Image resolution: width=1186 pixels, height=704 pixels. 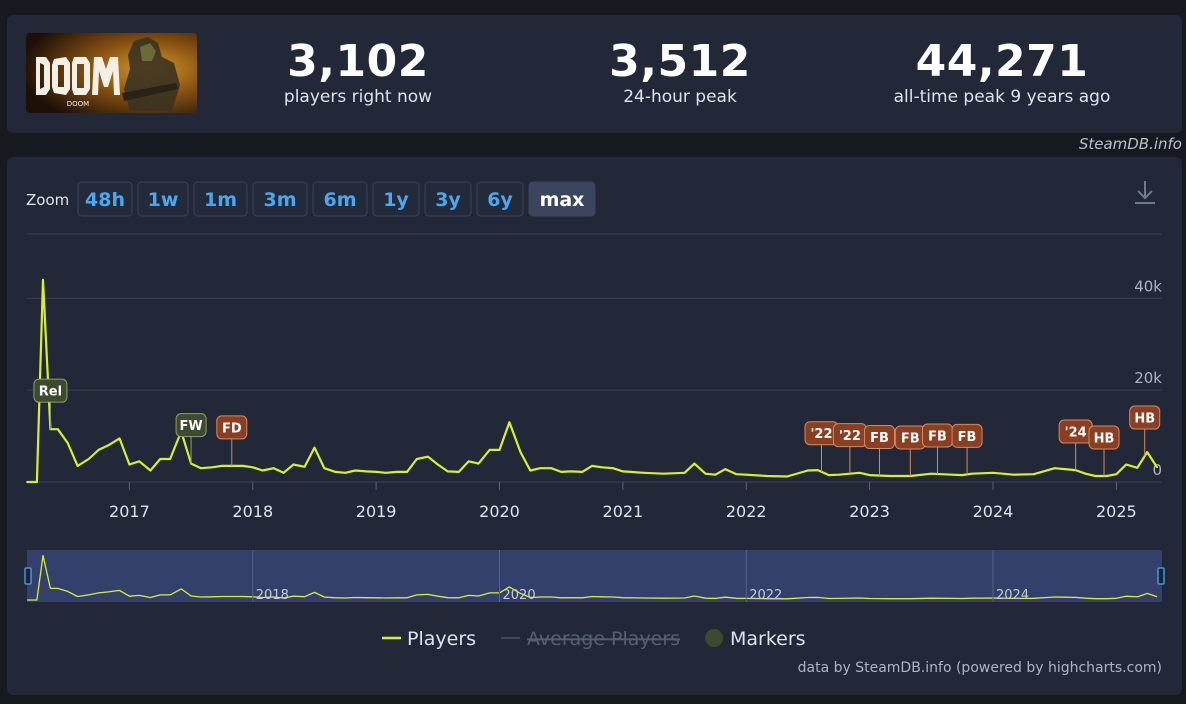 What do you see at coordinates (597, 427) in the screenshot?
I see `event-markers: Rel FW FD '22 '22 FB FB FB FB '24 HB HB` at bounding box center [597, 427].